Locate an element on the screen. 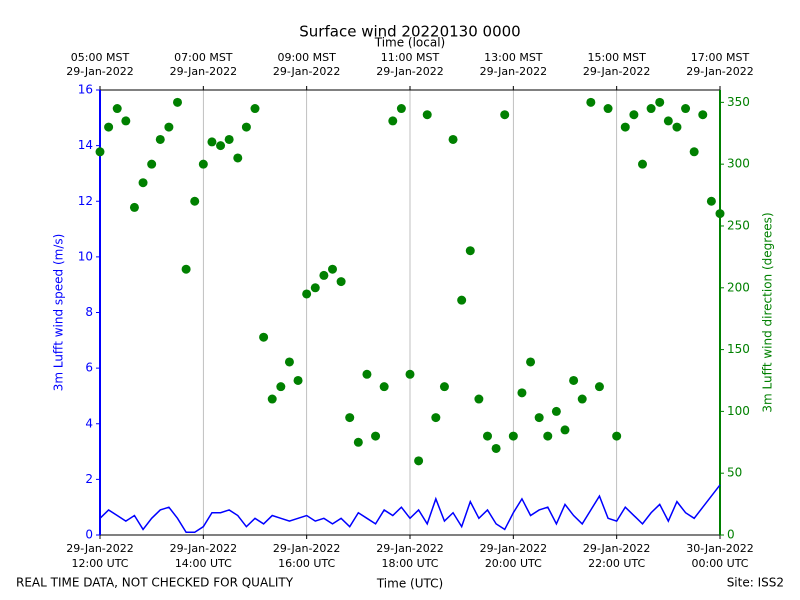 The width and height of the screenshot is (800, 600). y2-tick-label: 100 is located at coordinates (738, 411).